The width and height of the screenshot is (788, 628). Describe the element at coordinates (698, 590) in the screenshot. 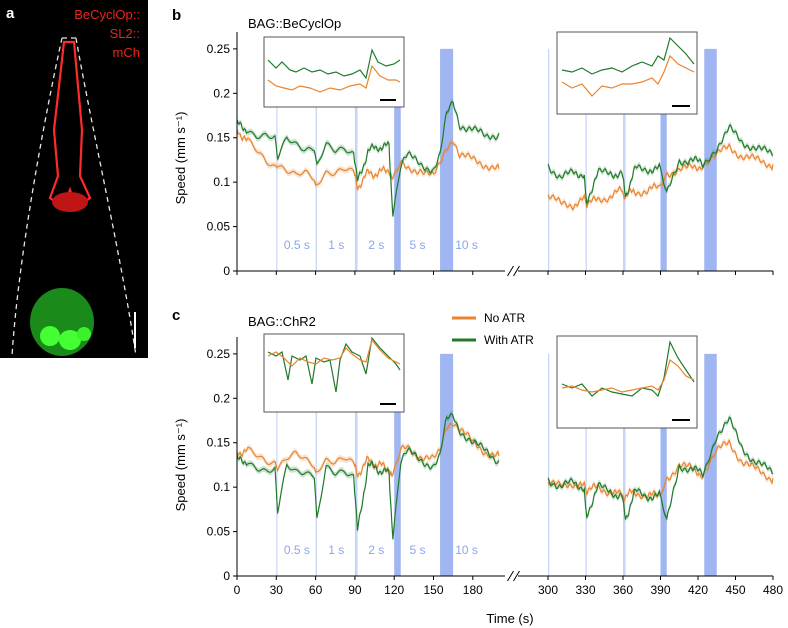

I see `x-tick-label: 420` at that location.